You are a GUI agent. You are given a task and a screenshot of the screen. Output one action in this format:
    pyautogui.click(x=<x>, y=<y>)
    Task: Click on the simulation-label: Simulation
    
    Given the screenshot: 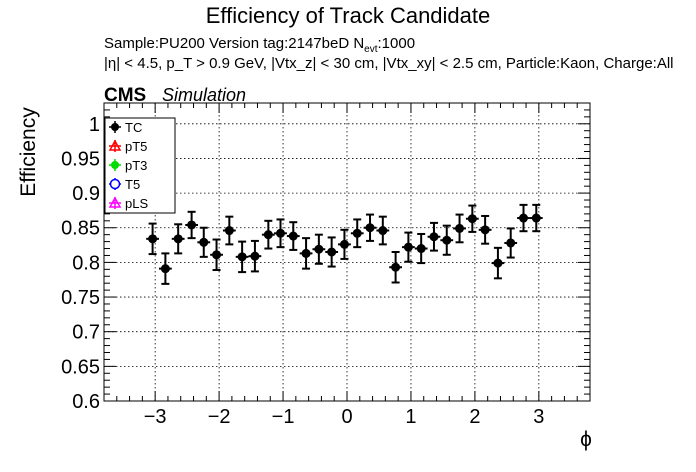 What is the action you would take?
    pyautogui.click(x=204, y=95)
    